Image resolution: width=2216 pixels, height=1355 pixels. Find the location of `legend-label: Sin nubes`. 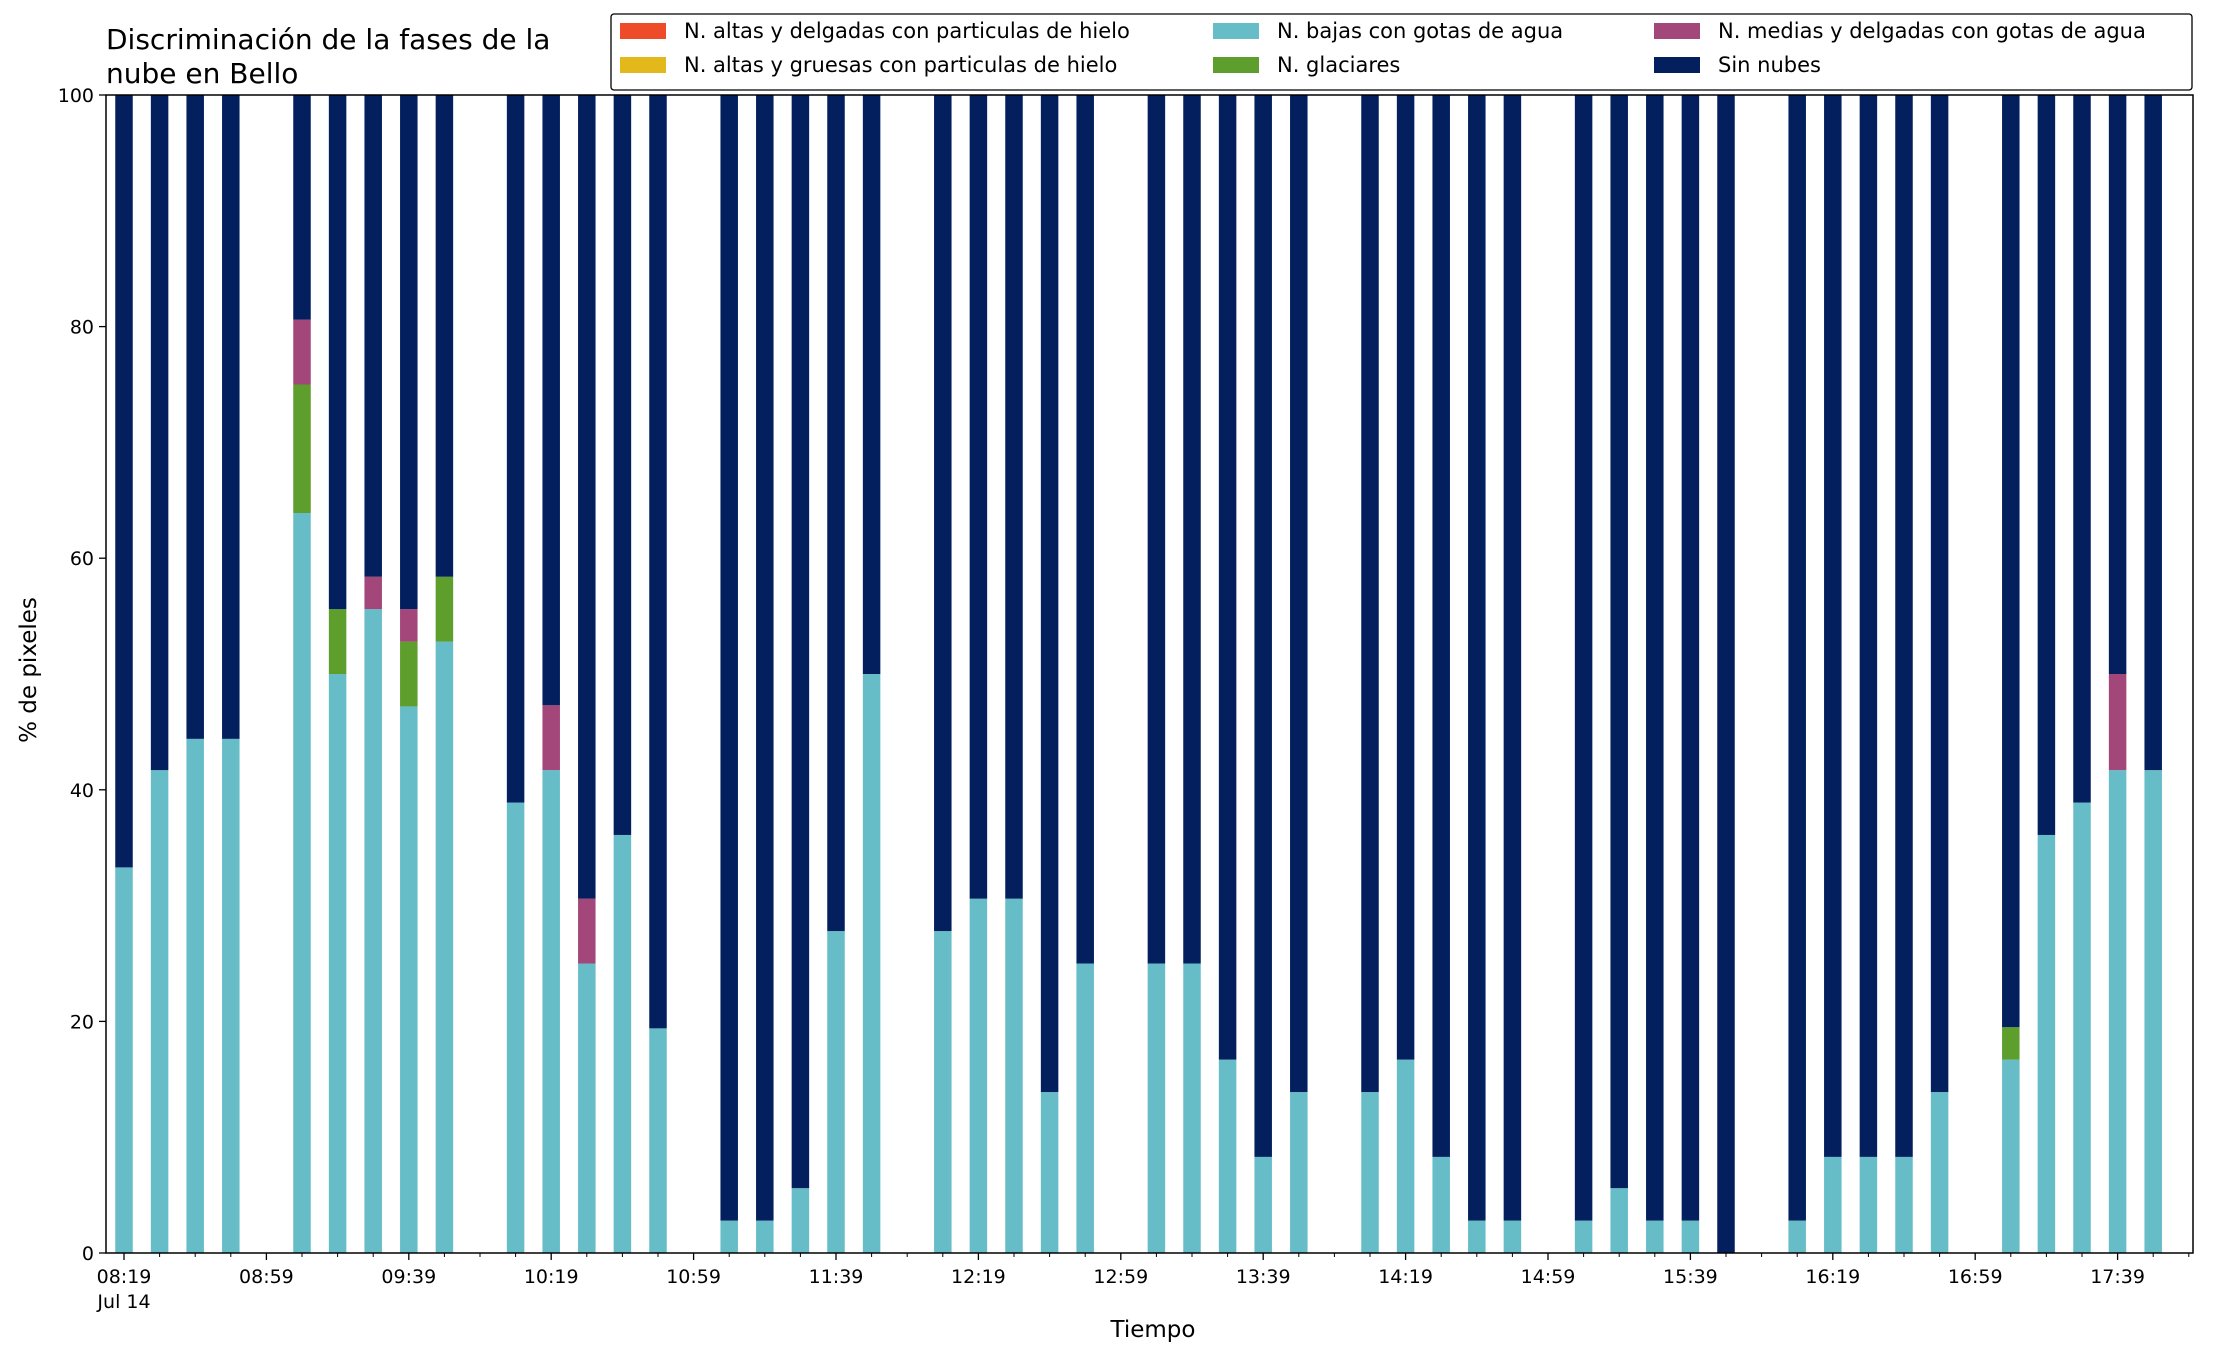

legend-label: Sin nubes is located at coordinates (1769, 65).